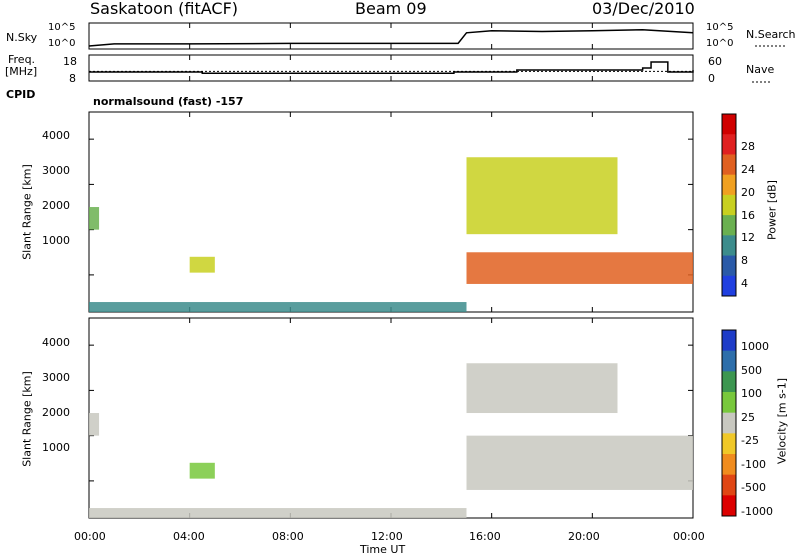 This screenshot has width=800, height=556. Describe the element at coordinates (391, 67) in the screenshot. I see `freq-line` at that location.